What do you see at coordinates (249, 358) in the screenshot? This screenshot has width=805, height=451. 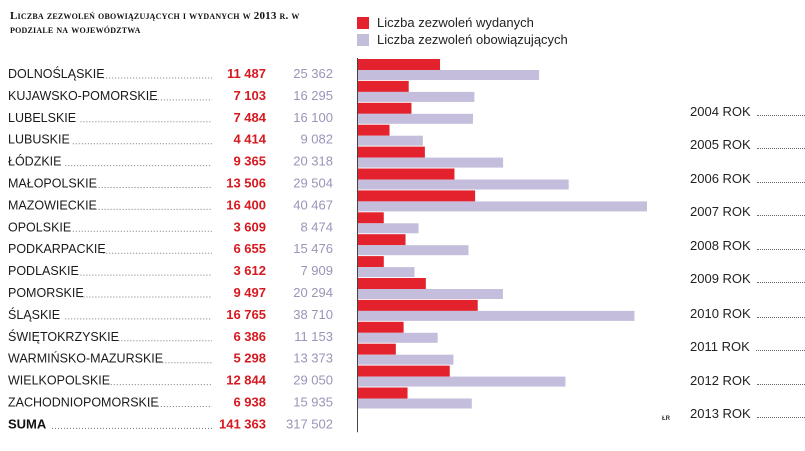 I see `issued-value-label: 5 298` at bounding box center [249, 358].